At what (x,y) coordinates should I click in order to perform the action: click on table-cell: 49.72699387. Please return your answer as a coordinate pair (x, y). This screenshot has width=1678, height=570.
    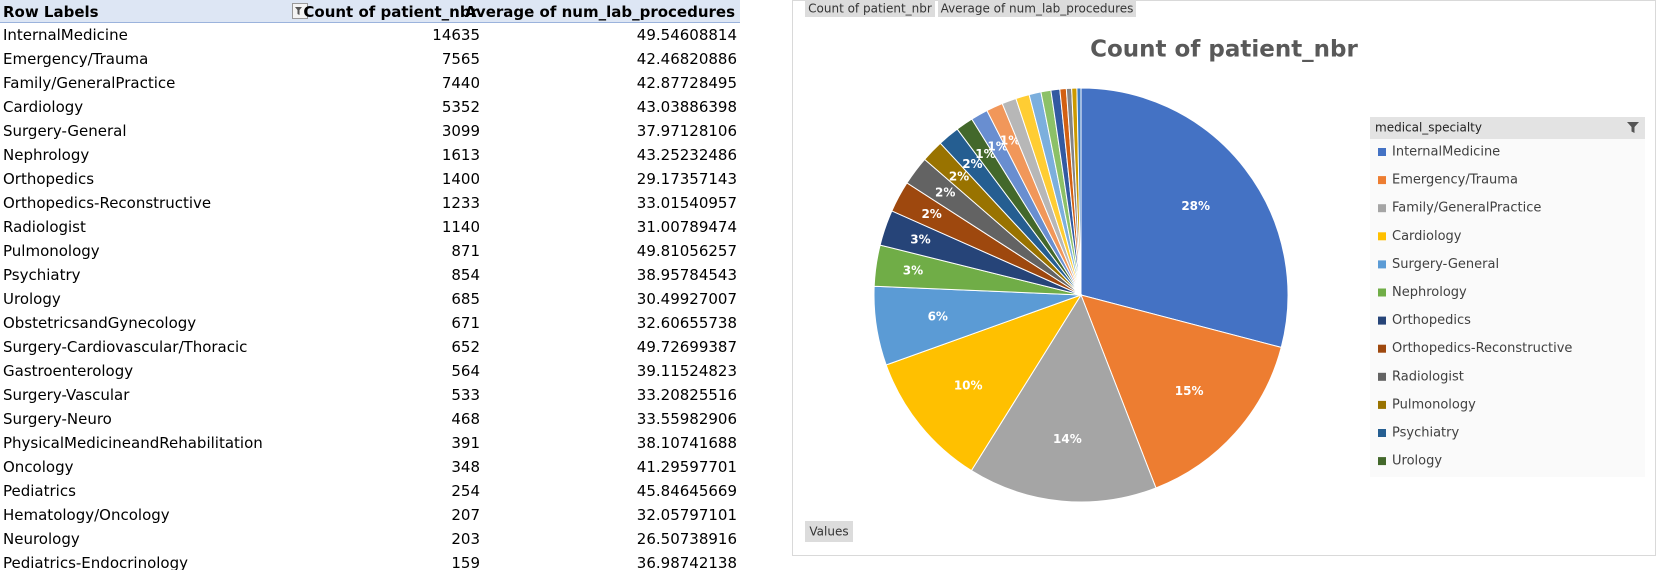
    Looking at the image, I should click on (686, 347).